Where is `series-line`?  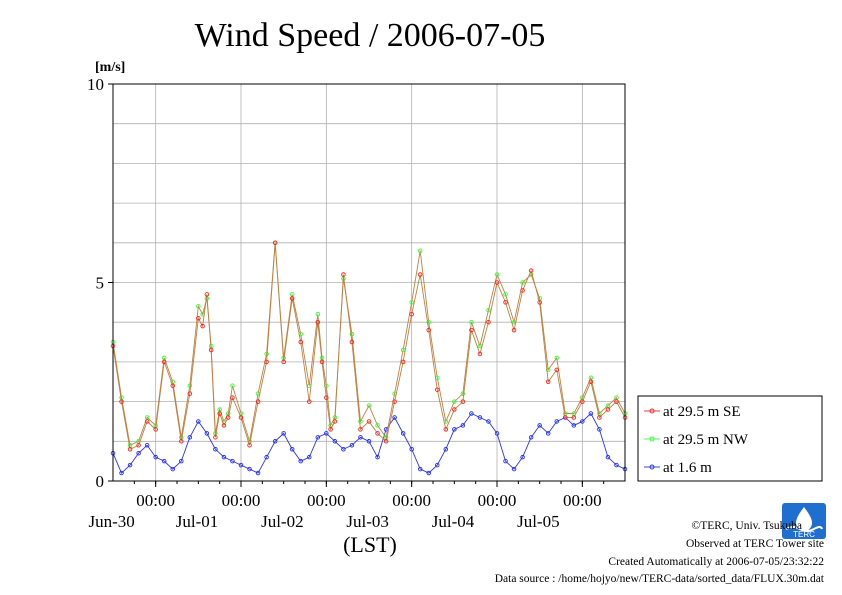 series-line is located at coordinates (369, 443).